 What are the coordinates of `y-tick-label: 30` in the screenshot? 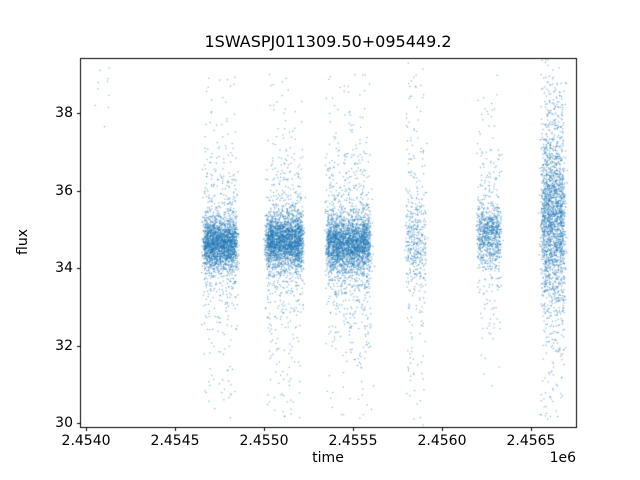 It's located at (64, 423).